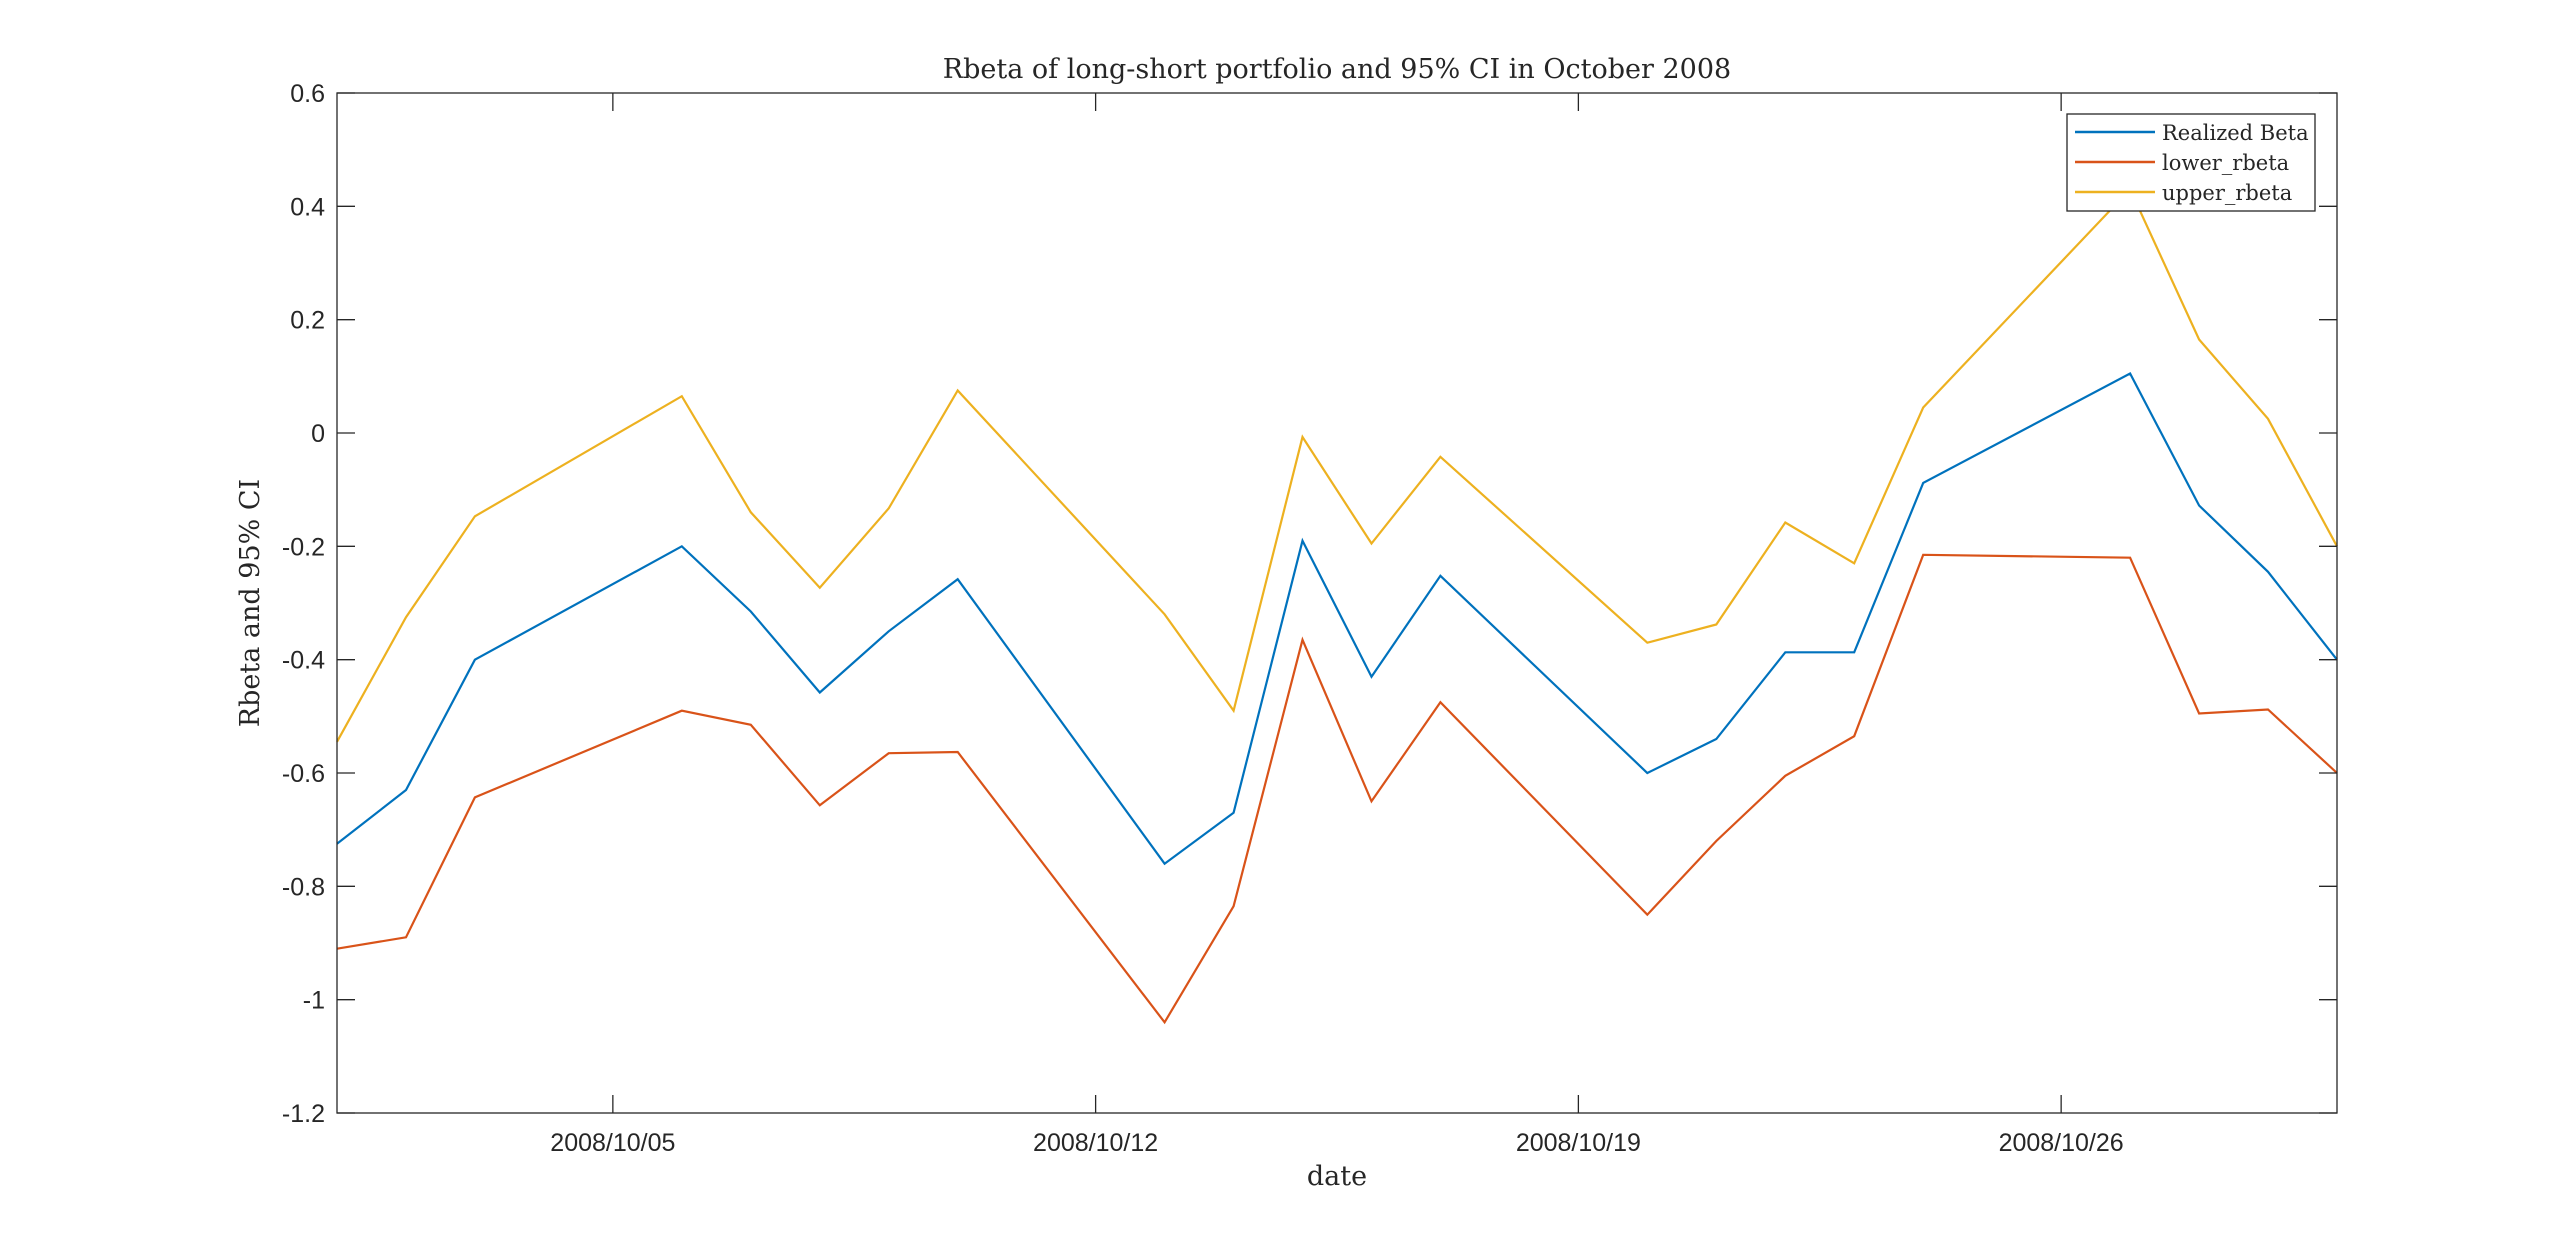 The height and width of the screenshot is (1240, 2560). I want to click on x-tick-label: 2008/10/12, so click(1095, 1143).